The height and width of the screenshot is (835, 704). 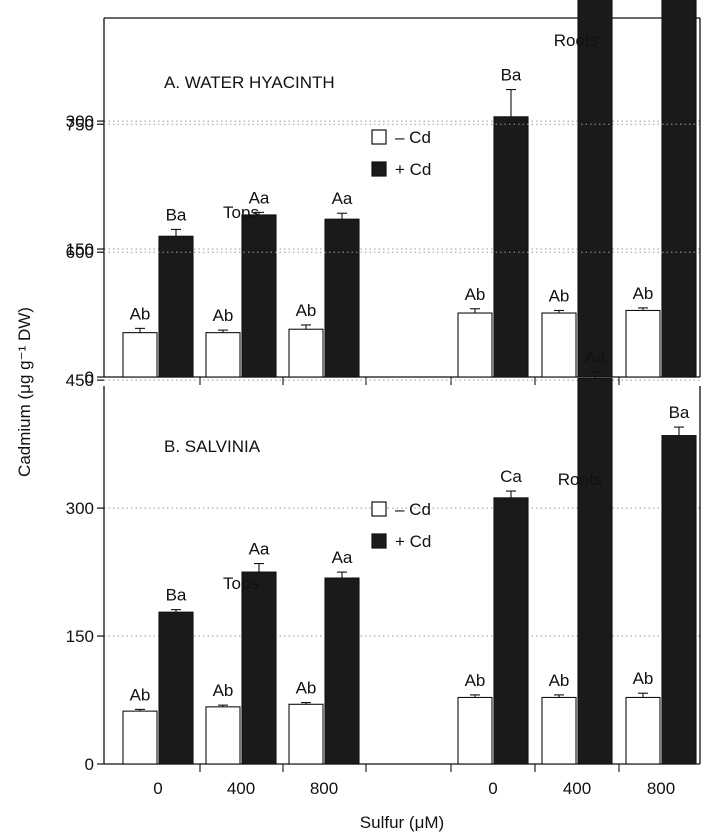 What do you see at coordinates (511, 476) in the screenshot?
I see `significance-label: Ca` at bounding box center [511, 476].